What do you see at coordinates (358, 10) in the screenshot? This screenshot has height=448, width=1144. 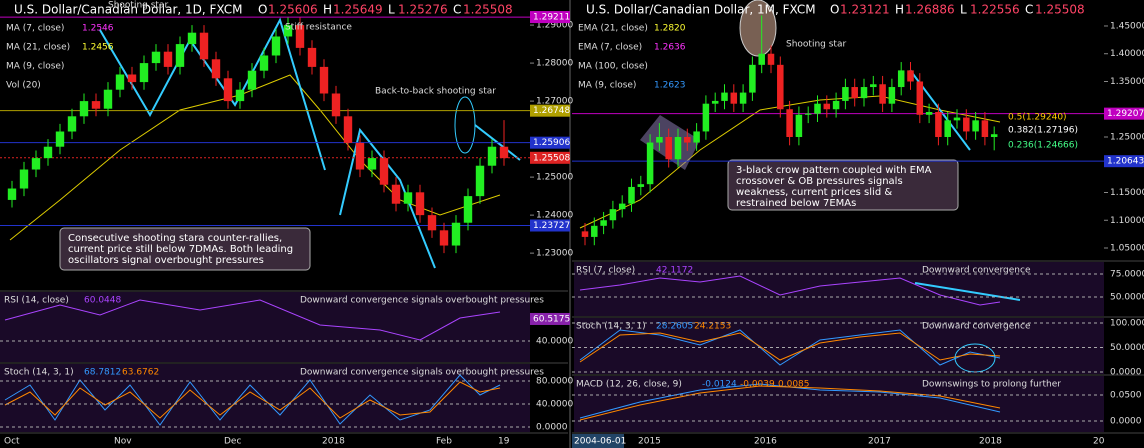 I see `ohlc-value: 1.25649` at bounding box center [358, 10].